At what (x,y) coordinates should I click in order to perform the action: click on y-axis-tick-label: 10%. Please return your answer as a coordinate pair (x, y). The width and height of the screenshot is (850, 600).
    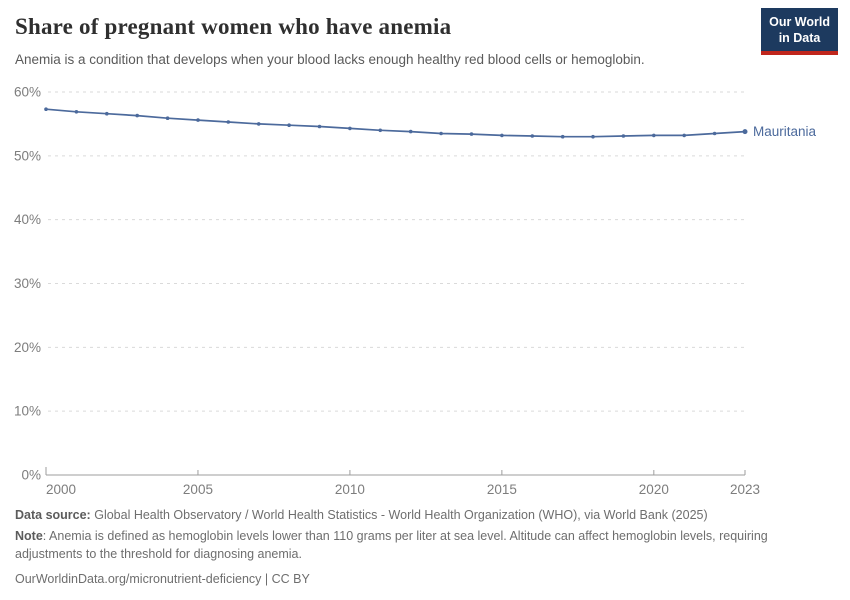
    Looking at the image, I should click on (27, 411).